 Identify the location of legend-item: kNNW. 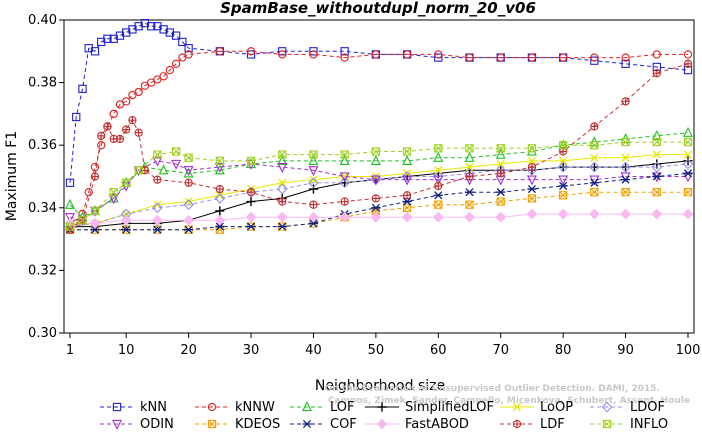
(235, 407).